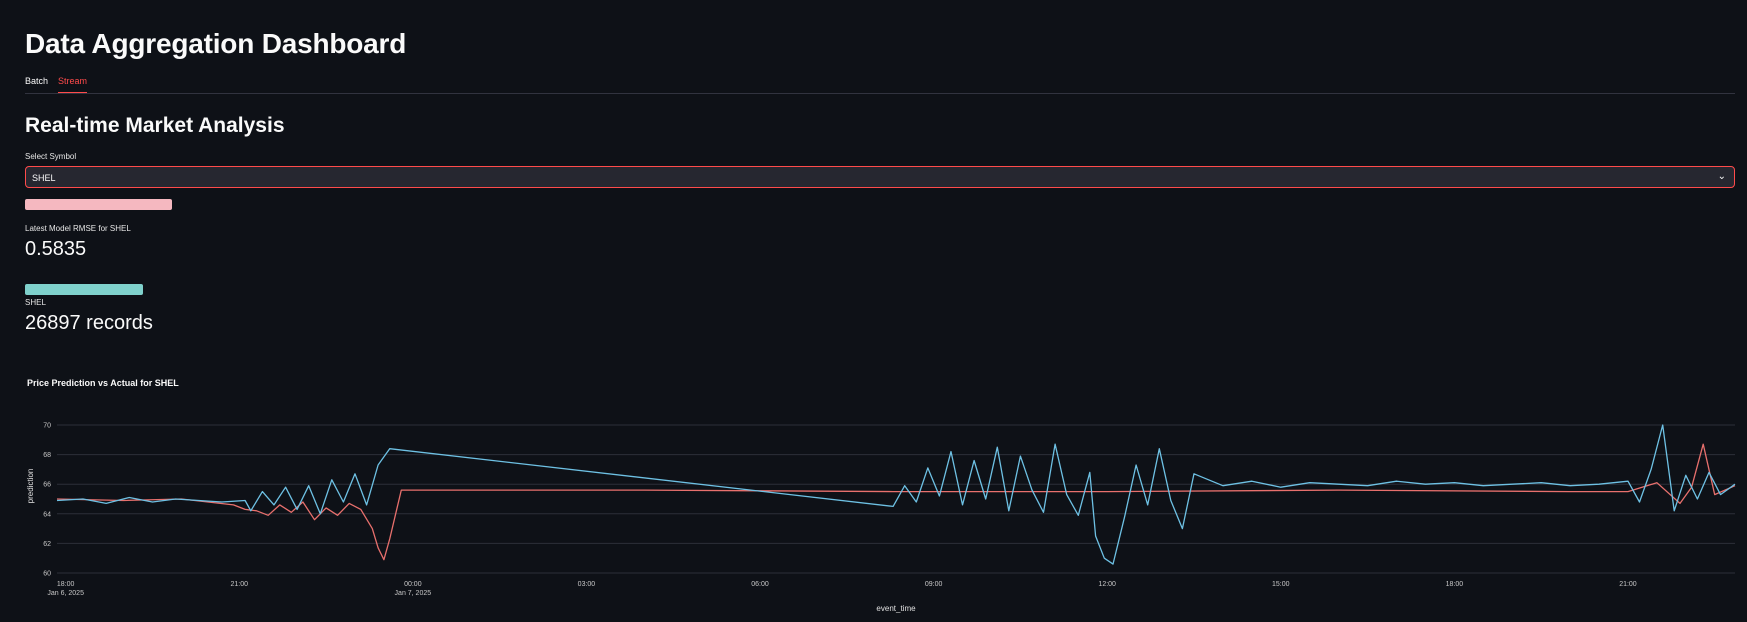 The height and width of the screenshot is (622, 1747). What do you see at coordinates (51, 156) in the screenshot?
I see `select-symbol-label: Select Symbol` at bounding box center [51, 156].